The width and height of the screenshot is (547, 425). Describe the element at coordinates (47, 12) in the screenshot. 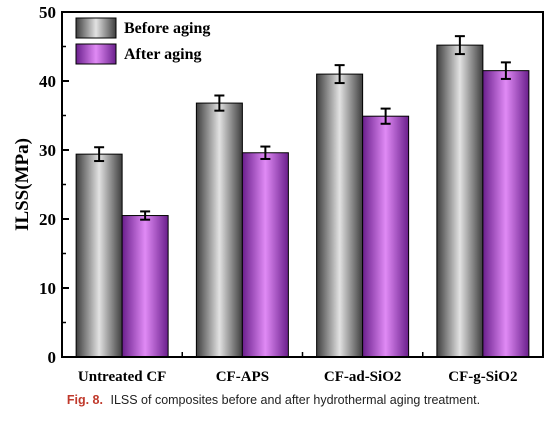

I see `y-tick-label-50: 50` at that location.